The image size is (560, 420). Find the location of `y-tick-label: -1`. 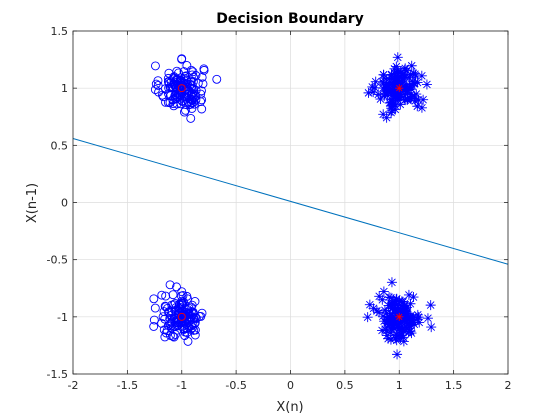

y-tick-label: -1 is located at coordinates (62, 317).